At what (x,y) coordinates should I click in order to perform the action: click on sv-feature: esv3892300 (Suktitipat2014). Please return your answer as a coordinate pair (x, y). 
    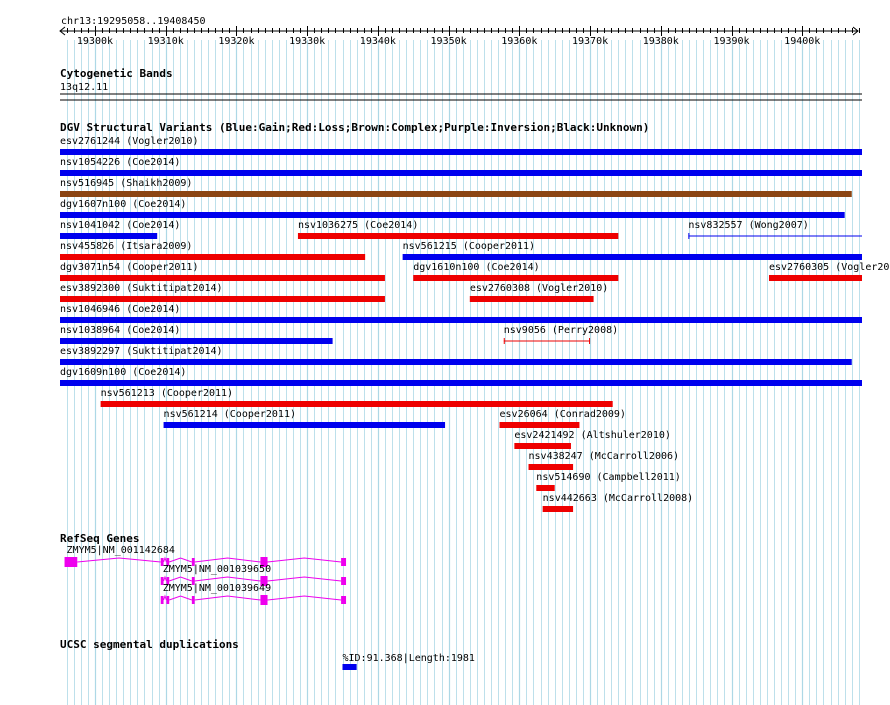
    Looking at the image, I should click on (222, 292).